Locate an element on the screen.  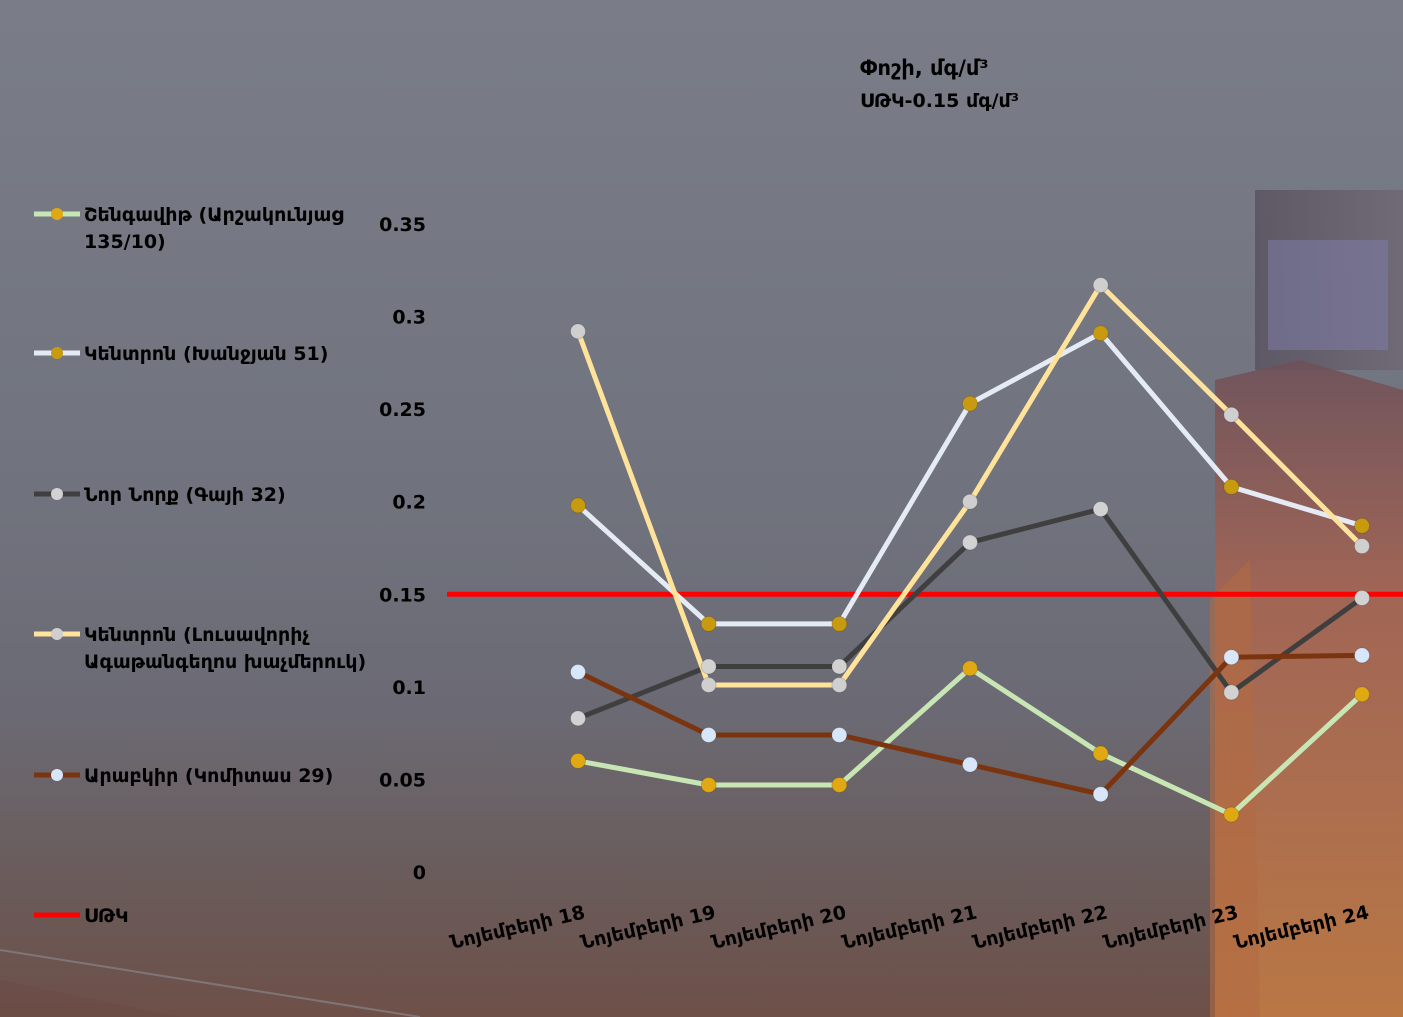
x-tick-label: Նոյեմբերի 23 is located at coordinates (1170, 927).